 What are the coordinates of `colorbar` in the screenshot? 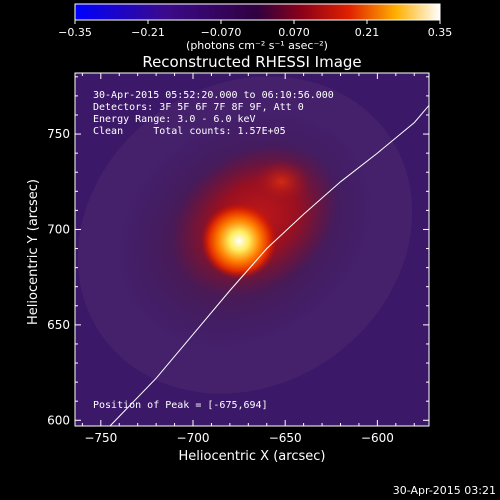 It's located at (257, 12).